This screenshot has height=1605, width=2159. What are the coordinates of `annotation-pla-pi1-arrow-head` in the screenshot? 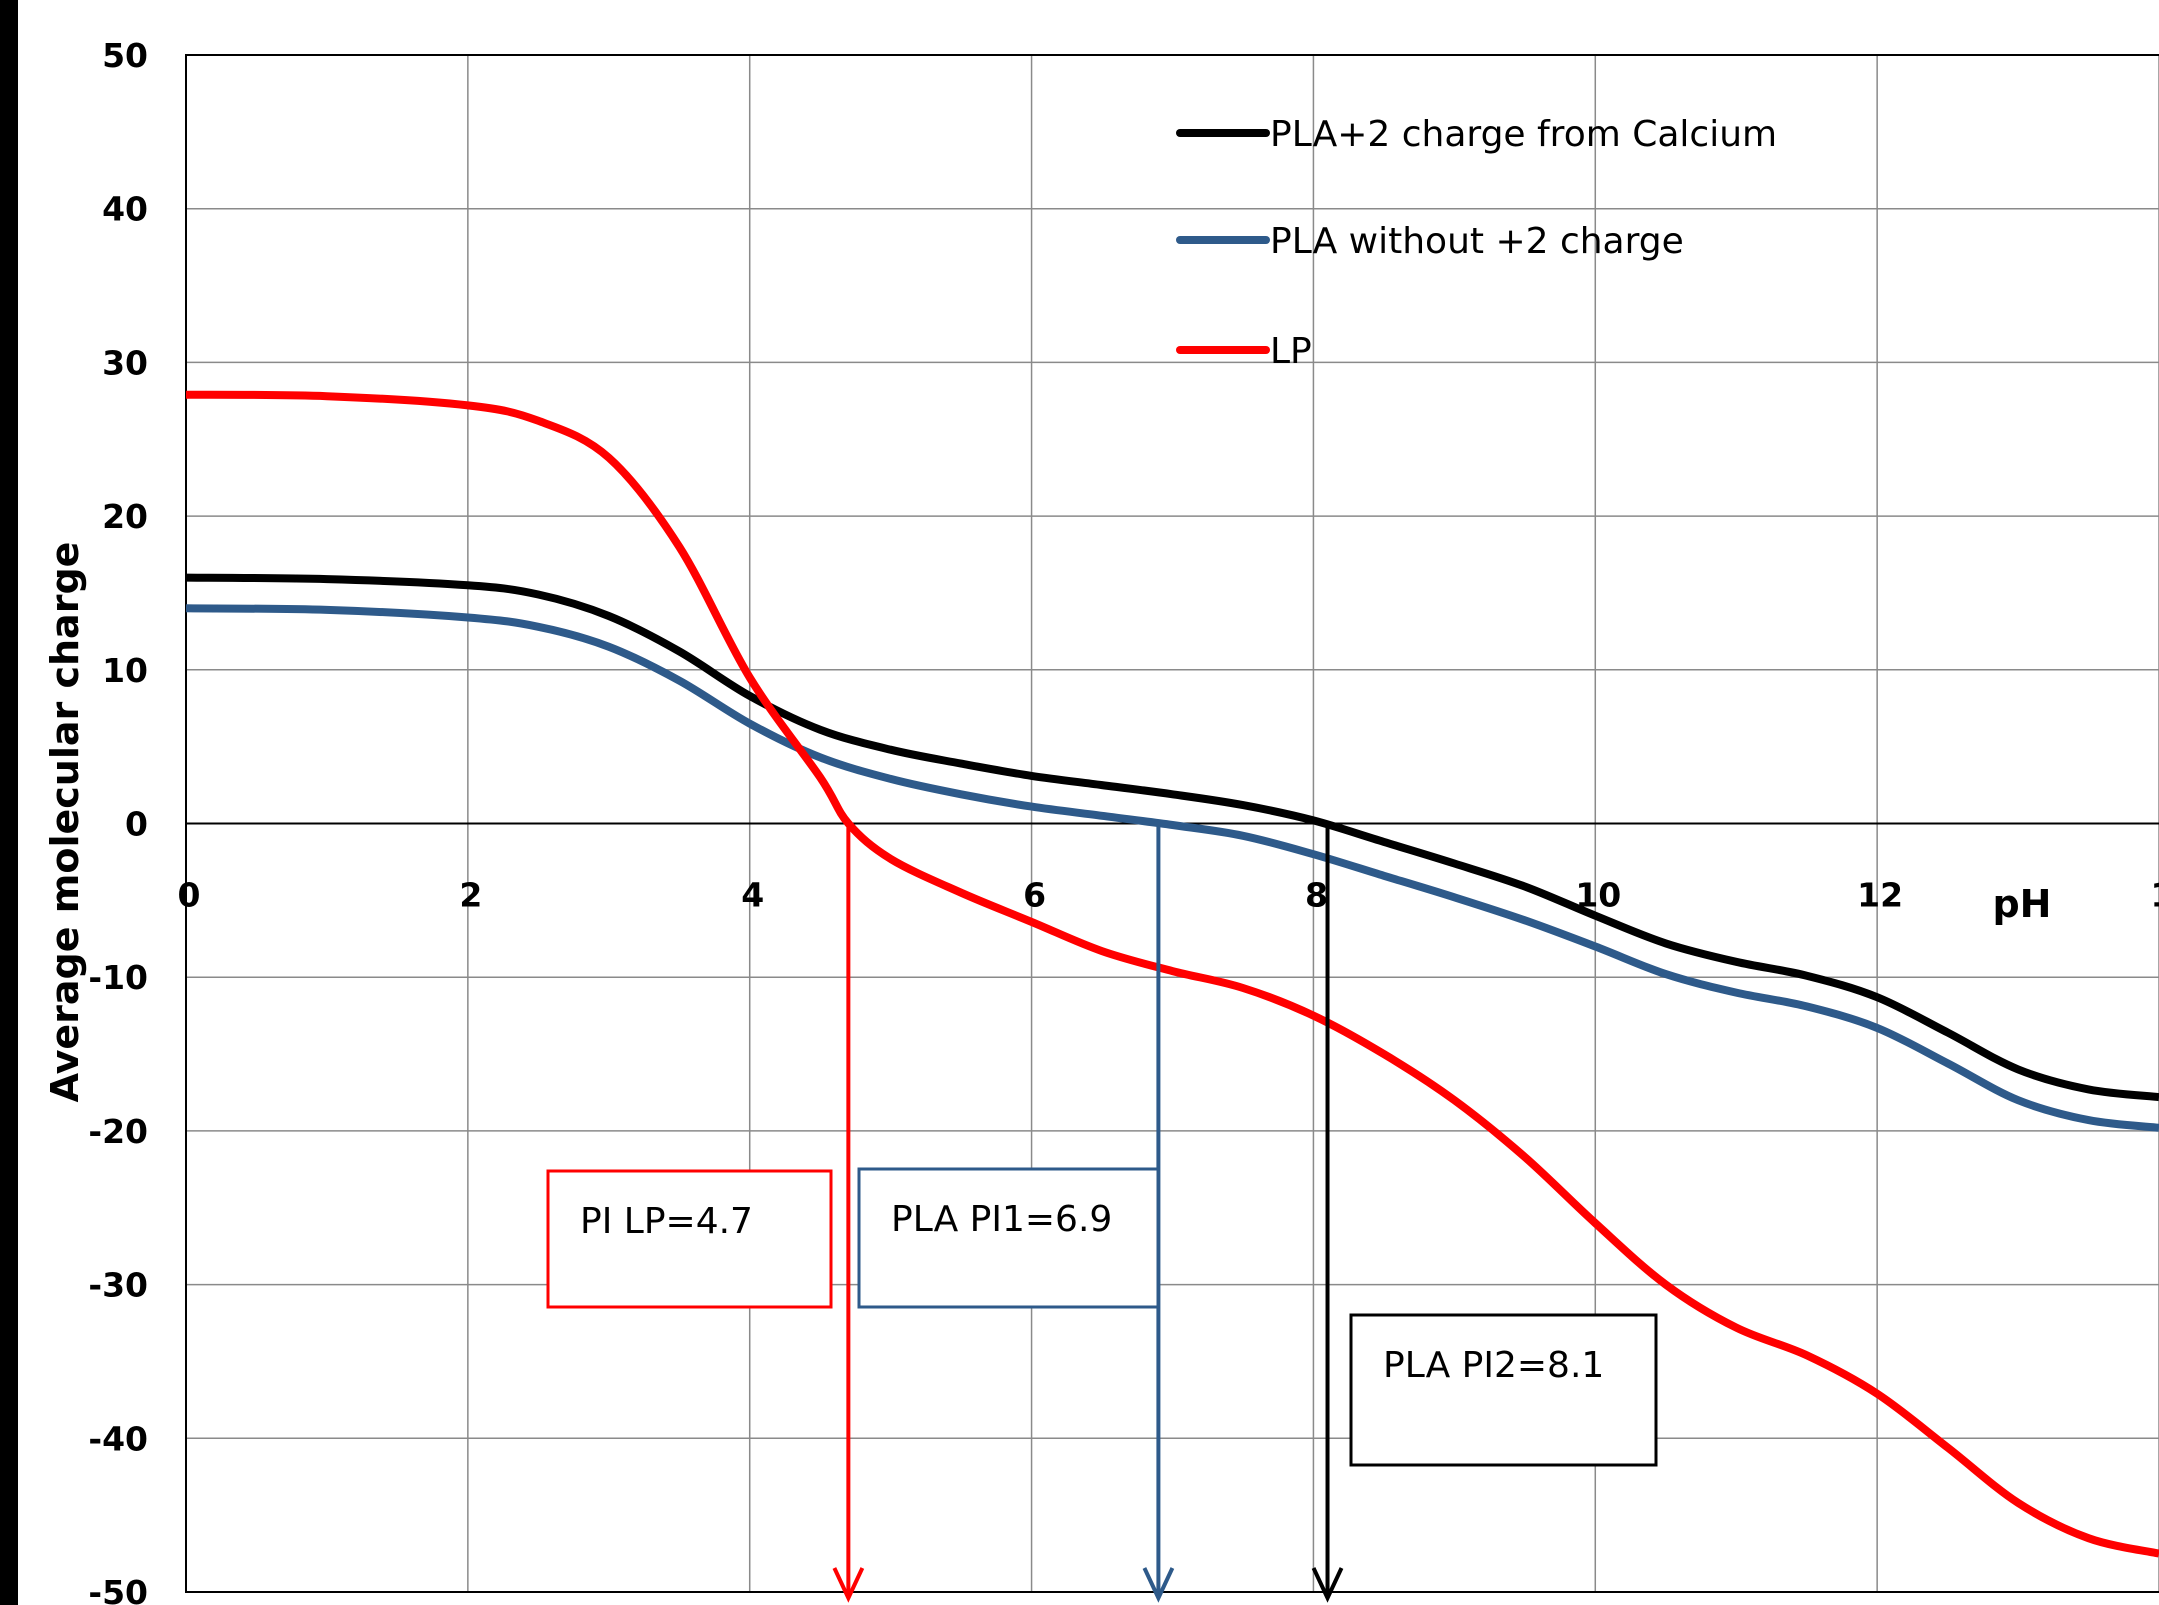 It's located at (1158, 1585).